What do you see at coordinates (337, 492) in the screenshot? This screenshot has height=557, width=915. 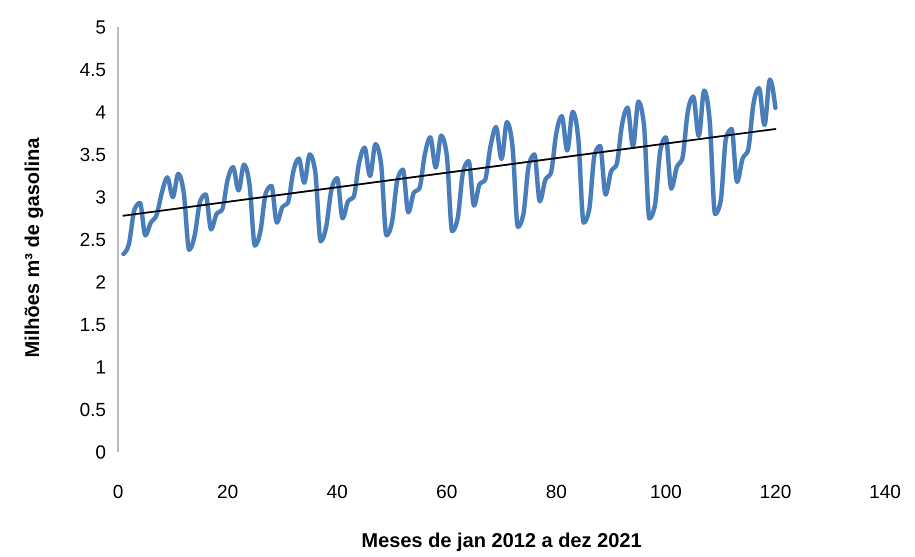 I see `x-tick-label: 40` at bounding box center [337, 492].